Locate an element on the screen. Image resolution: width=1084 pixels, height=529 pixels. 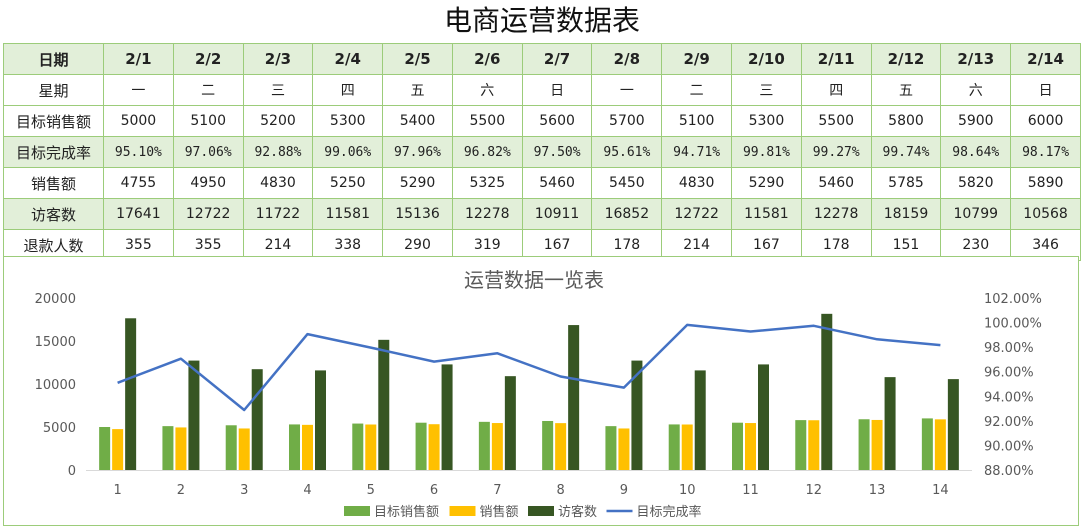
table-cell-visitors: 11581 is located at coordinates (348, 214).